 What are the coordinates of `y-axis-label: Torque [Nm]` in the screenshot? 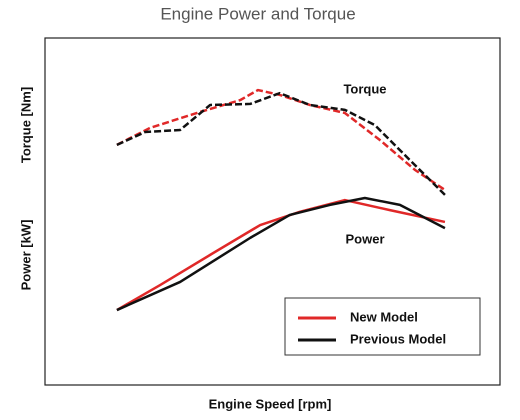 It's located at (25, 125).